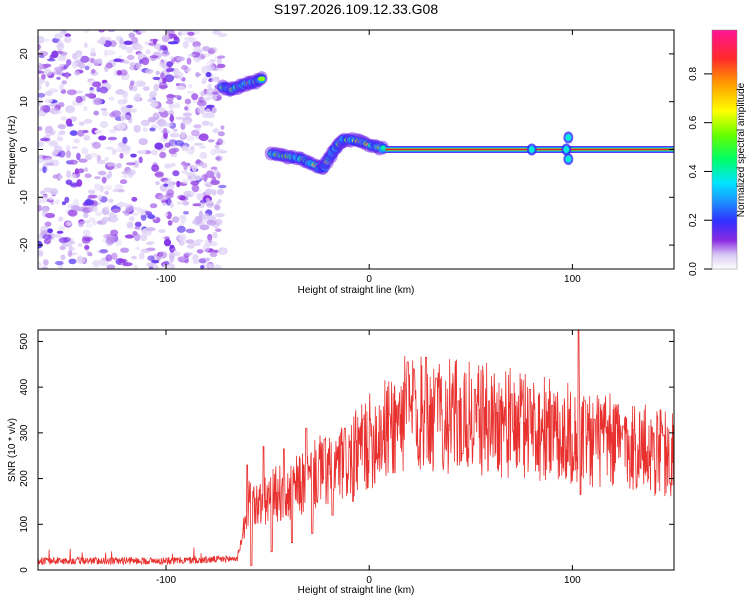 This screenshot has height=605, width=750. What do you see at coordinates (724, 149) in the screenshot?
I see `colorbar-gradient` at bounding box center [724, 149].